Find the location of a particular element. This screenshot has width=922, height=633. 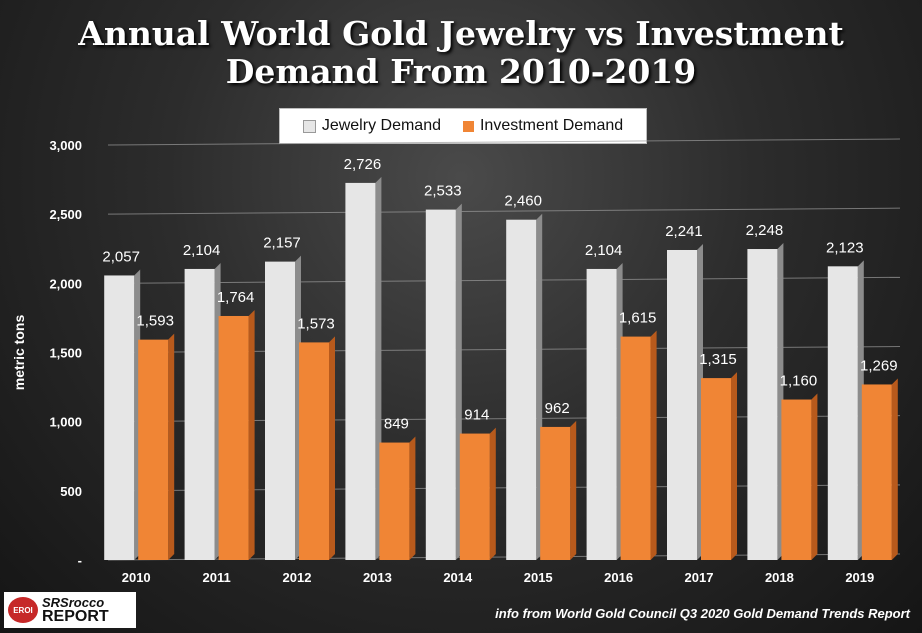

x-tick-label: 2014 is located at coordinates (458, 577).